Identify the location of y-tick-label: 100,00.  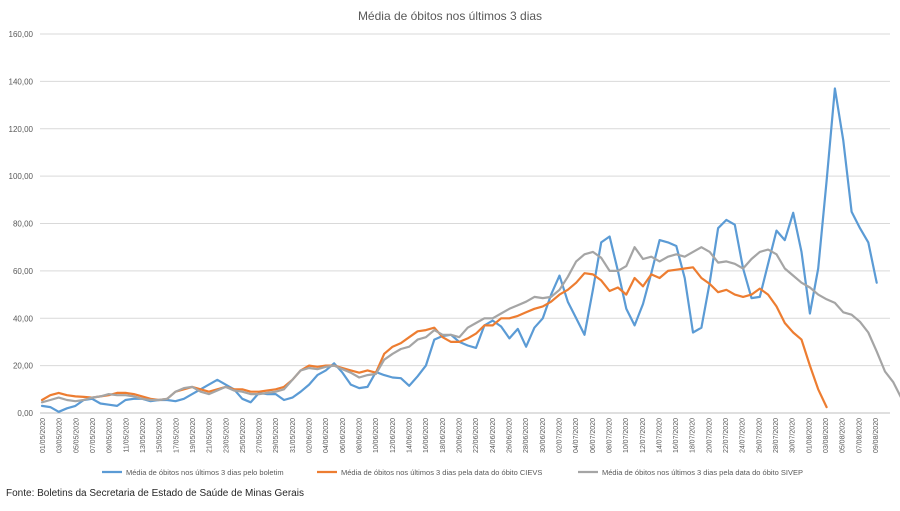
(21, 176).